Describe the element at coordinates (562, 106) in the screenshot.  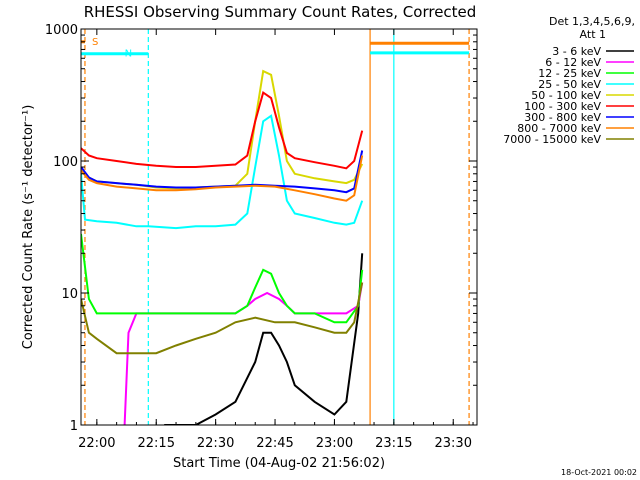
I see `legend-entry-label: 100 - 300 keV` at that location.